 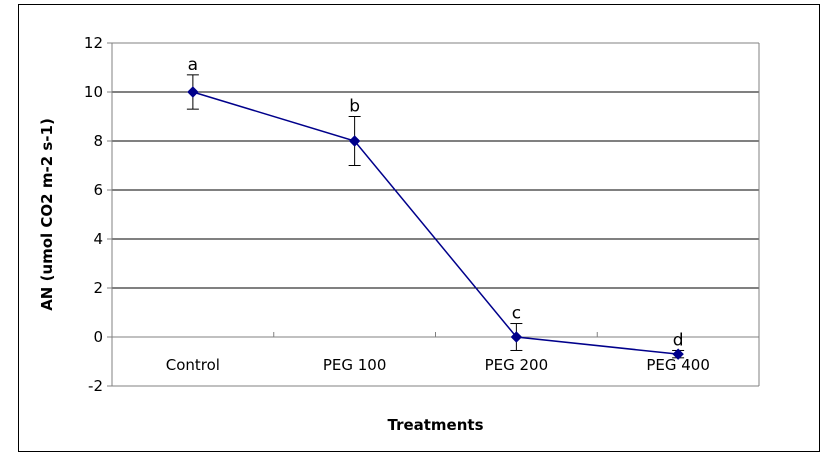 What do you see at coordinates (193, 65) in the screenshot?
I see `point-label: a` at bounding box center [193, 65].